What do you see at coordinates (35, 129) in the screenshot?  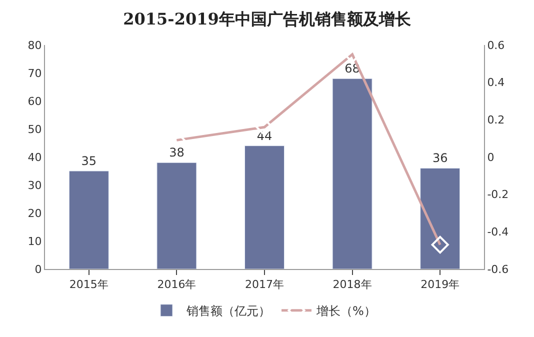 I see `y-tick-label: 50` at bounding box center [35, 129].